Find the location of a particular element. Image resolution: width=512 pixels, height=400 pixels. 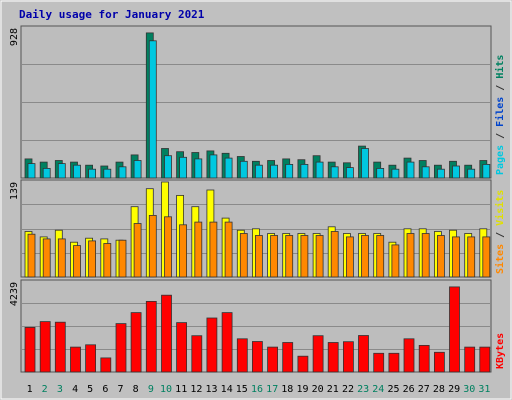

x-tick-label: 22 is located at coordinates (348, 389).